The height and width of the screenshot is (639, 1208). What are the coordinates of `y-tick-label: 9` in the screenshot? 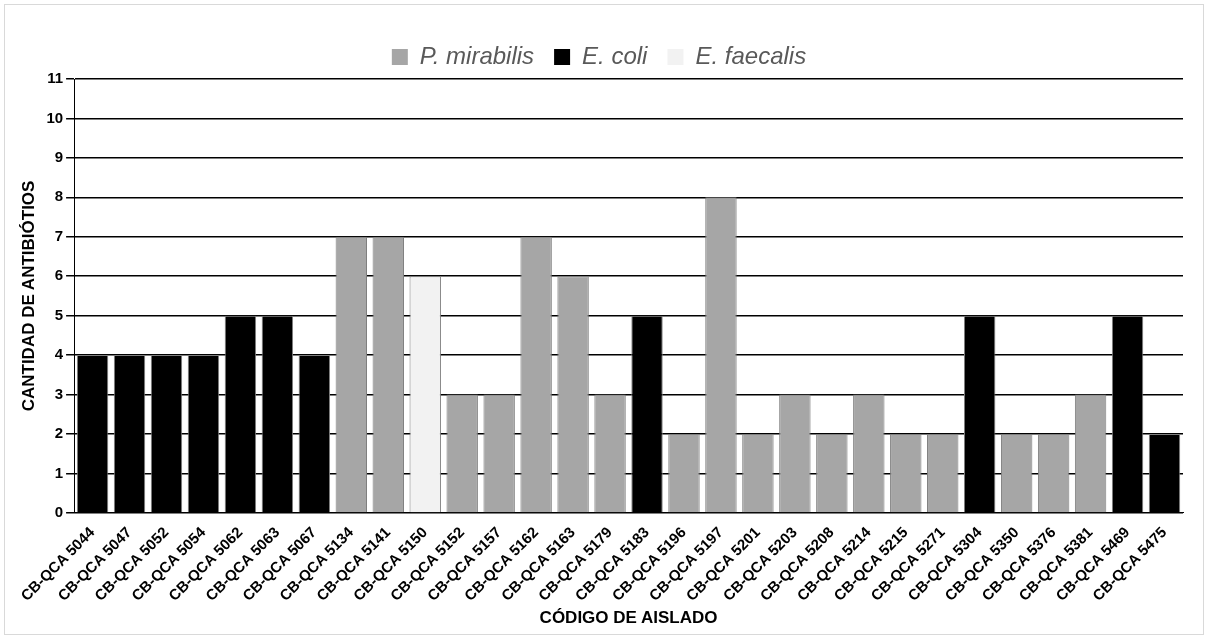 It's located at (59, 157).